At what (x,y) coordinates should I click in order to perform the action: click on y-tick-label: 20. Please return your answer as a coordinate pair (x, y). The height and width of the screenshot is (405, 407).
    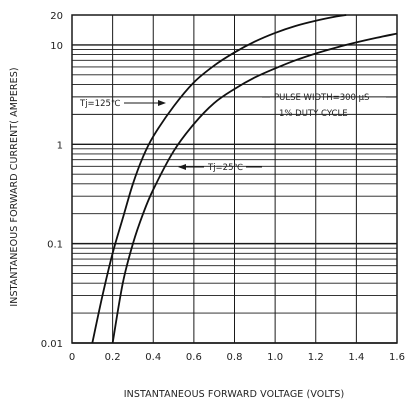
    Looking at the image, I should click on (56, 16).